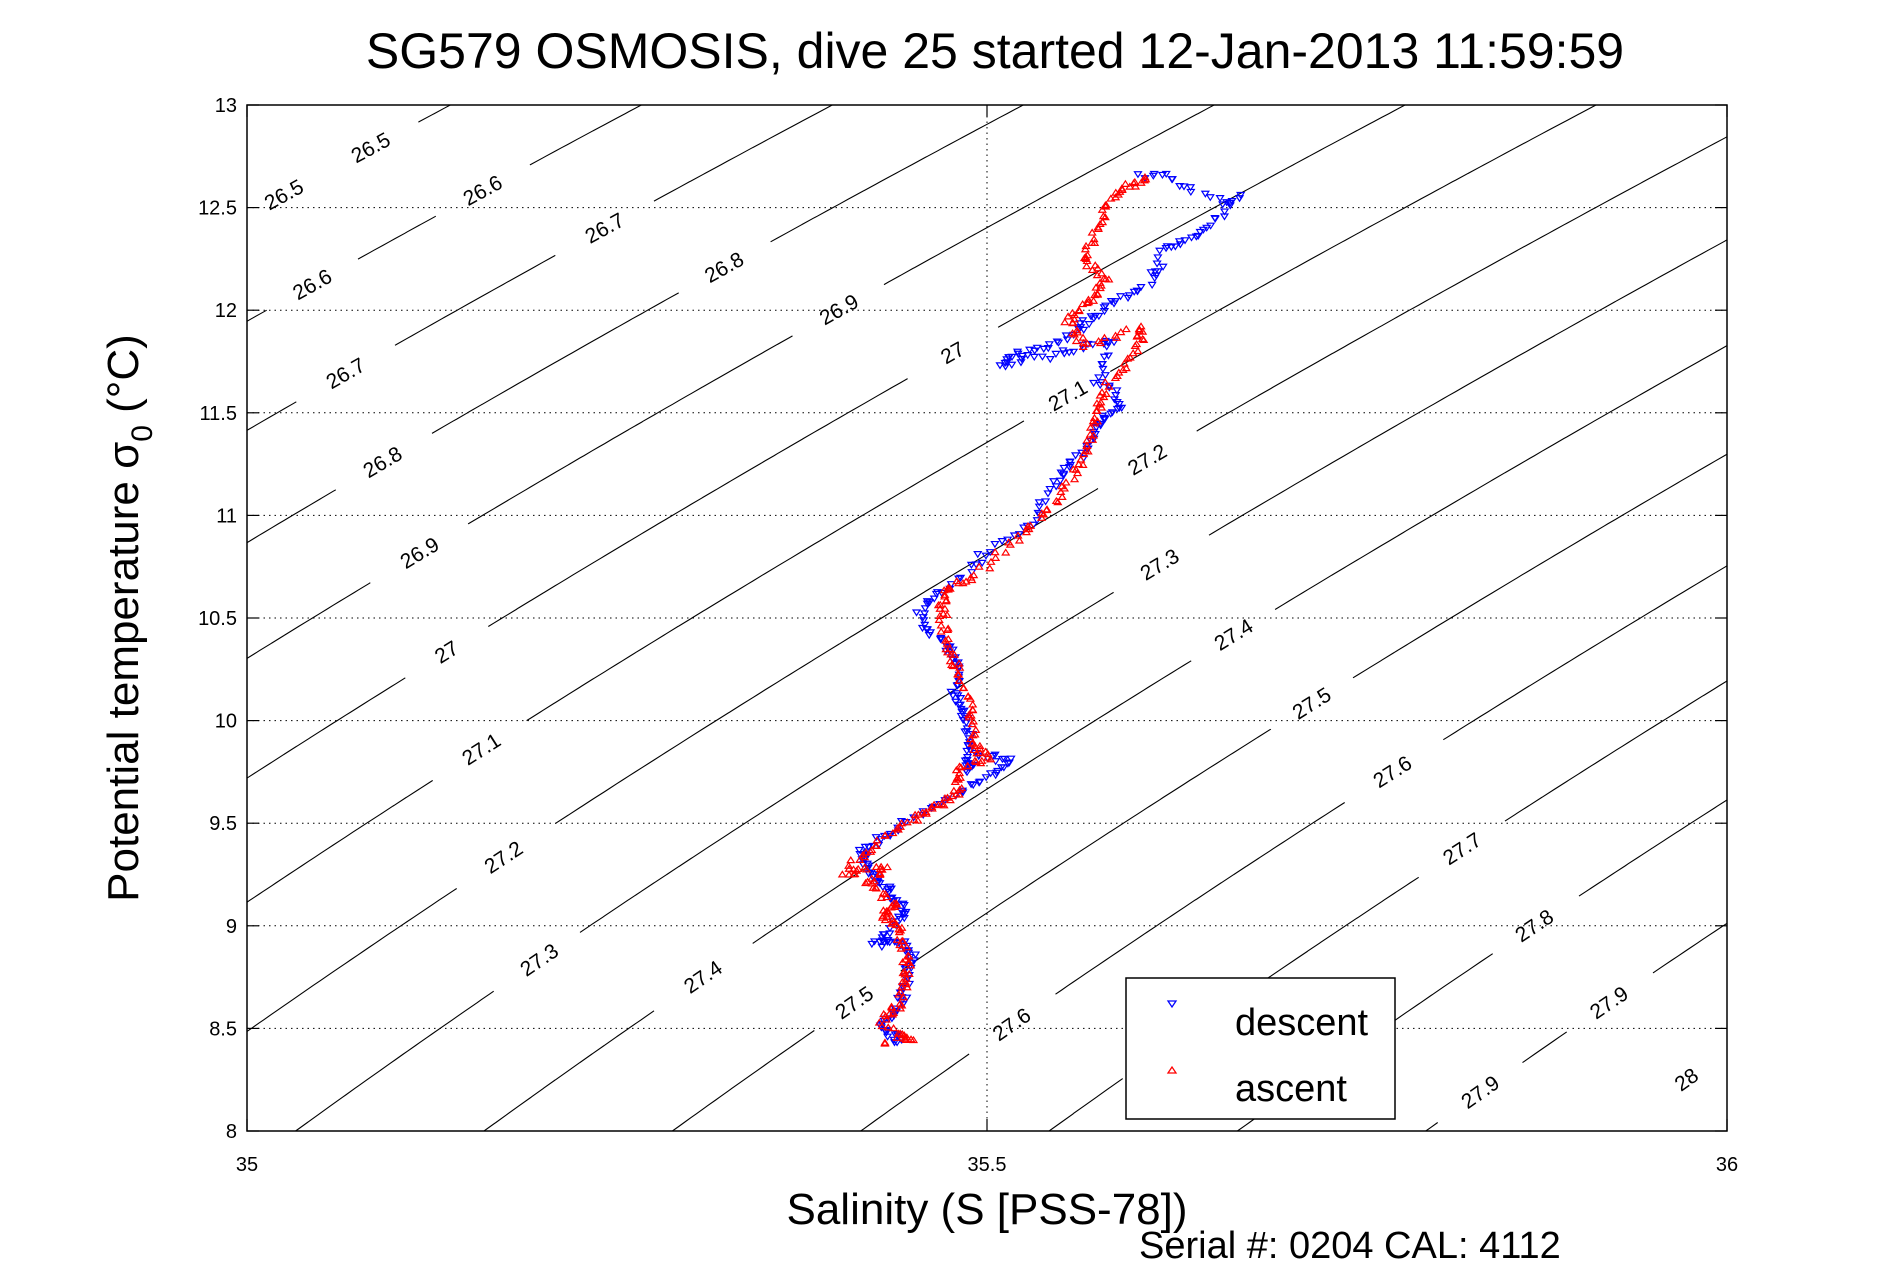 The height and width of the screenshot is (1262, 1891). What do you see at coordinates (986, 1209) in the screenshot?
I see `x-axis-label: Salinity (S [PSS-78])` at bounding box center [986, 1209].